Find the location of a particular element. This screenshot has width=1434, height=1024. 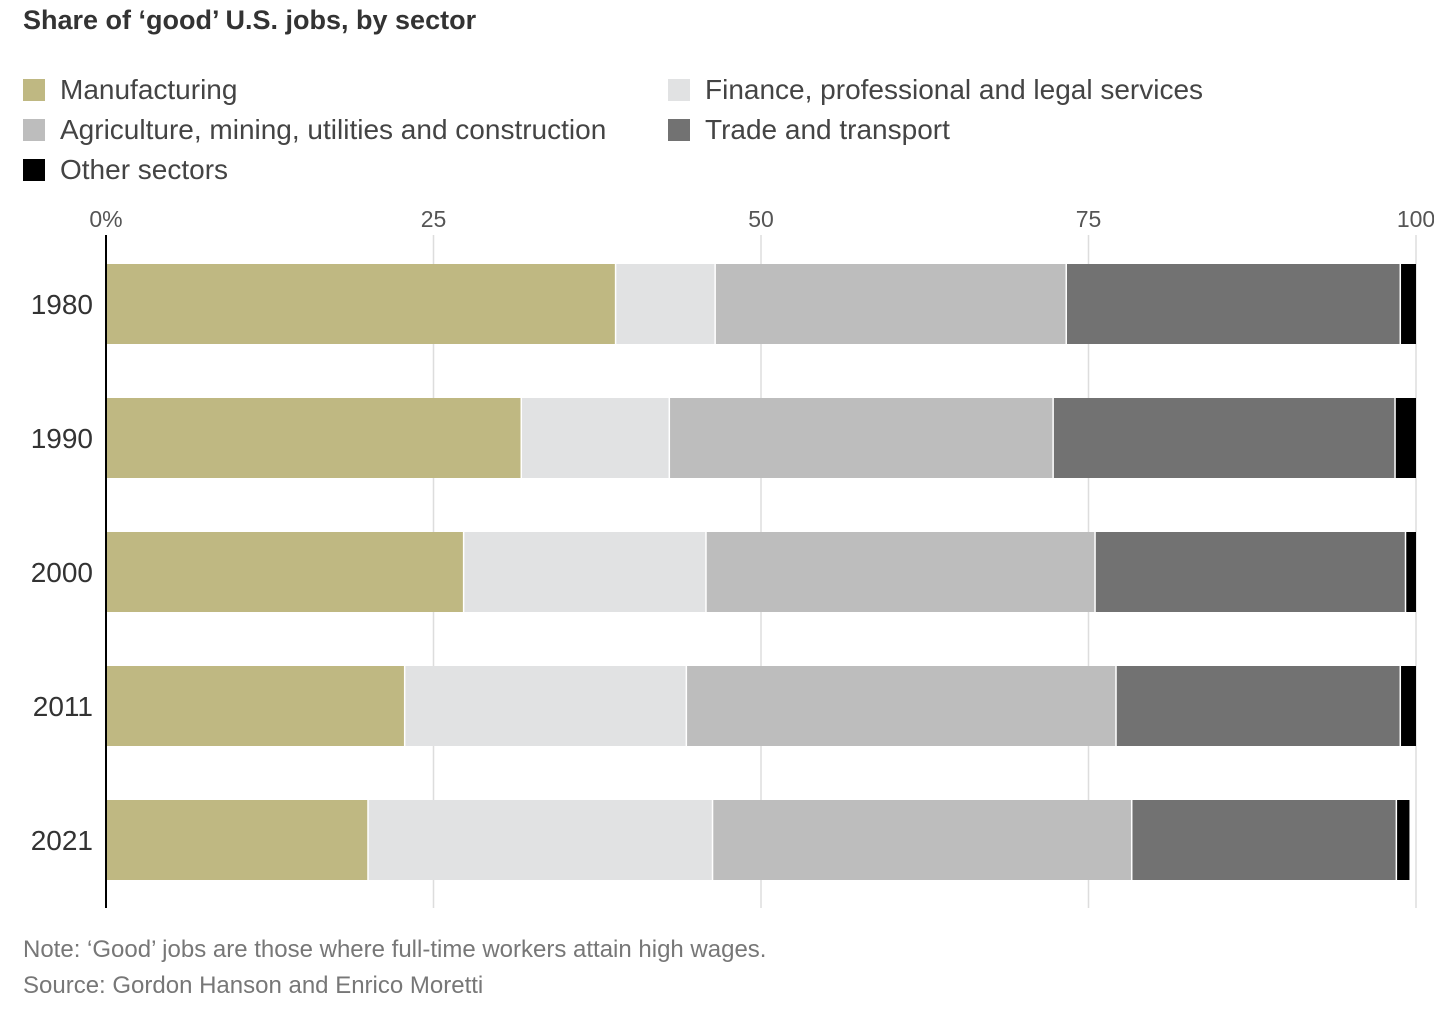

chart-source: Source: Gordon Hanson and Enrico Moretti is located at coordinates (253, 985).